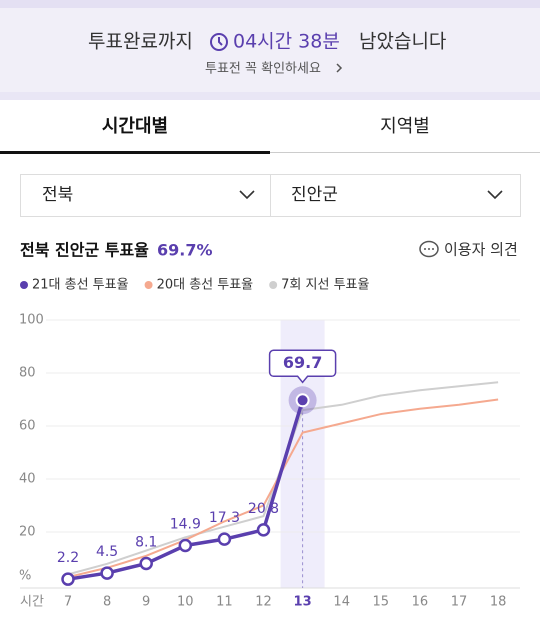 This screenshot has height=630, width=540. Describe the element at coordinates (339, 68) in the screenshot. I see `link-chevron` at that location.